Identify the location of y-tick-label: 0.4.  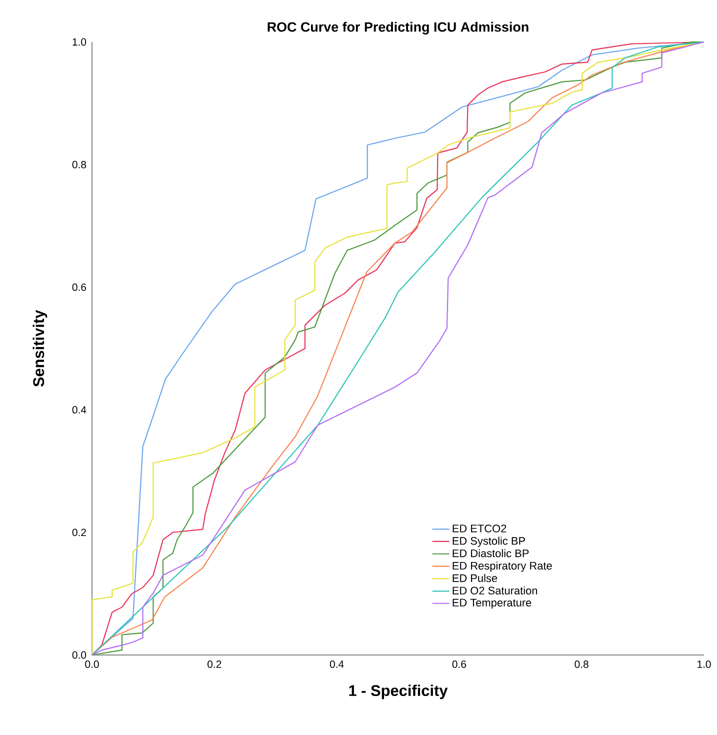
(79, 410).